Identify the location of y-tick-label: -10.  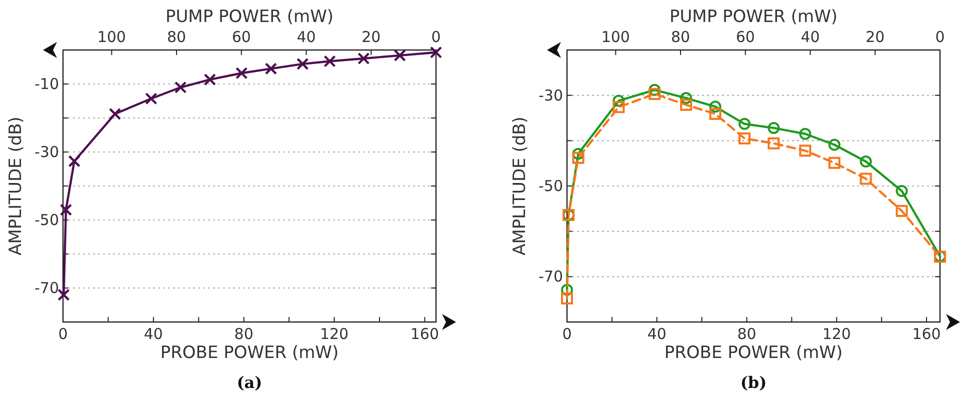
(46, 84).